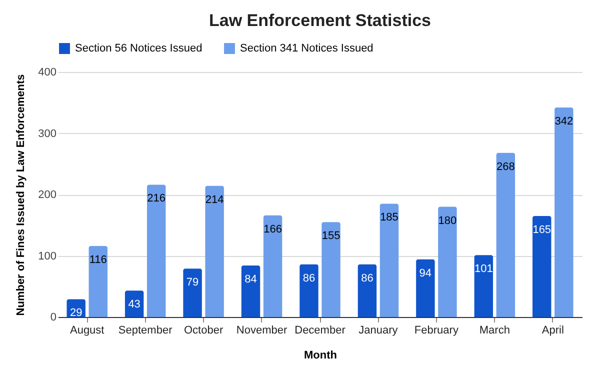 The width and height of the screenshot is (600, 370). What do you see at coordinates (204, 330) in the screenshot?
I see `x-tick-label: October` at bounding box center [204, 330].